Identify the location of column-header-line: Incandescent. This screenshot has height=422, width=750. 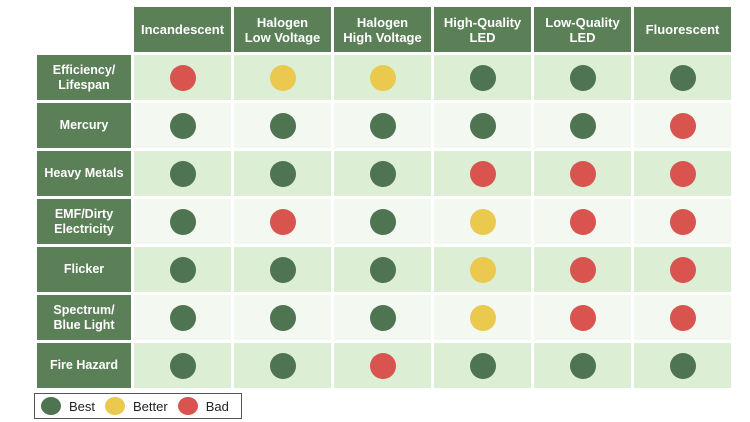
(182, 29).